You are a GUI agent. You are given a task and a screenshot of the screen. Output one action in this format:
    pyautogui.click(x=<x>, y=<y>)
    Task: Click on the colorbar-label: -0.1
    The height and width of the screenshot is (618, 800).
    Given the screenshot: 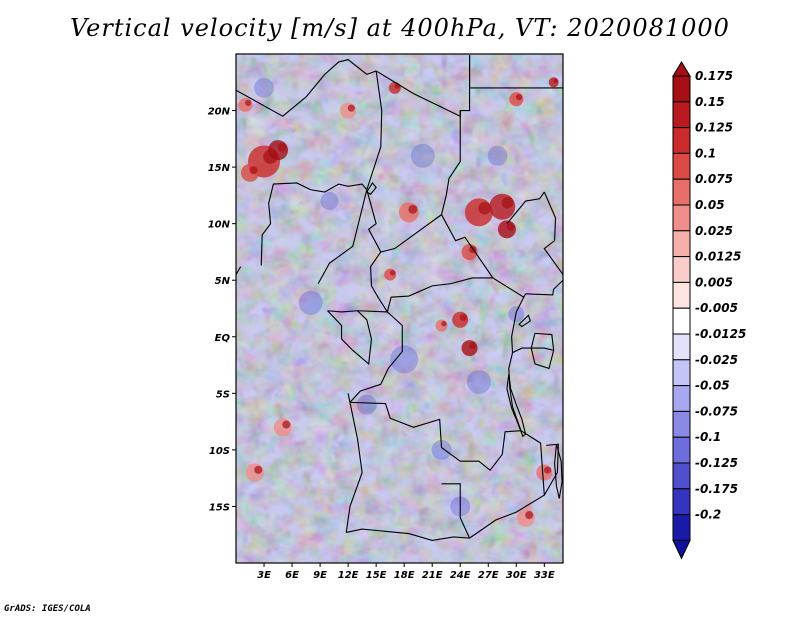 What is the action you would take?
    pyautogui.click(x=708, y=437)
    